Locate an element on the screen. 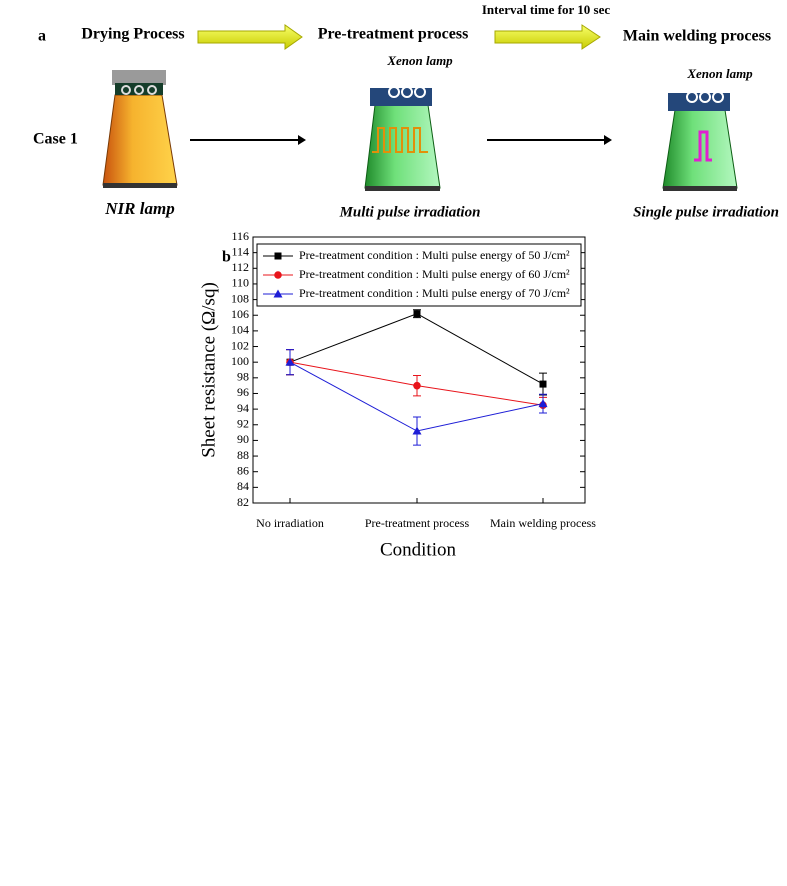 This screenshot has width=787, height=886. plot-frame is located at coordinates (419, 370).